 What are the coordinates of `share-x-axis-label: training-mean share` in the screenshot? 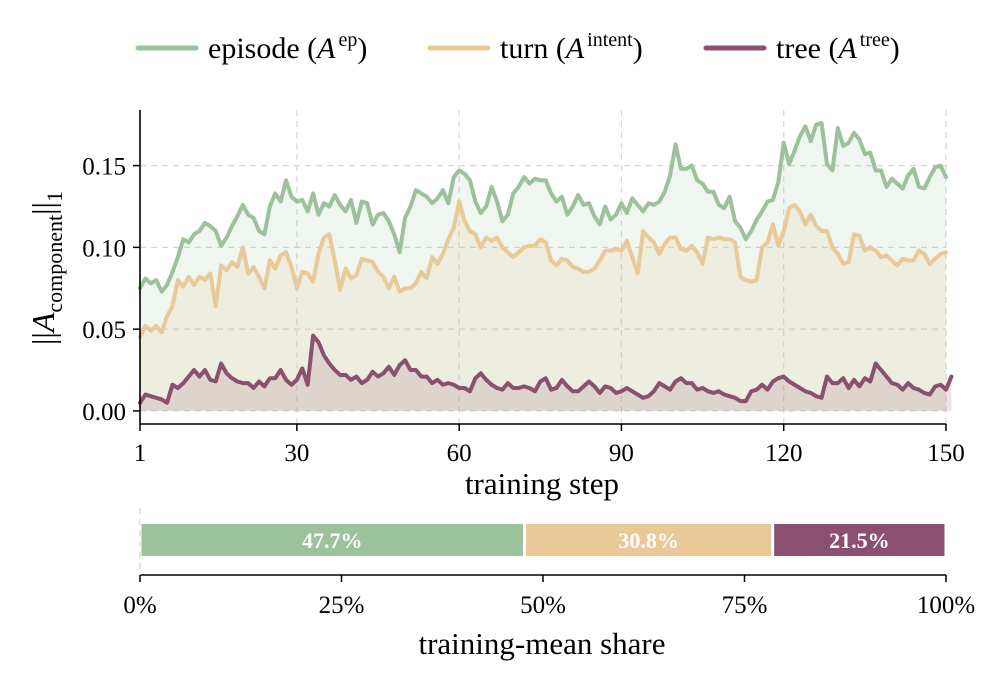 It's located at (541, 643).